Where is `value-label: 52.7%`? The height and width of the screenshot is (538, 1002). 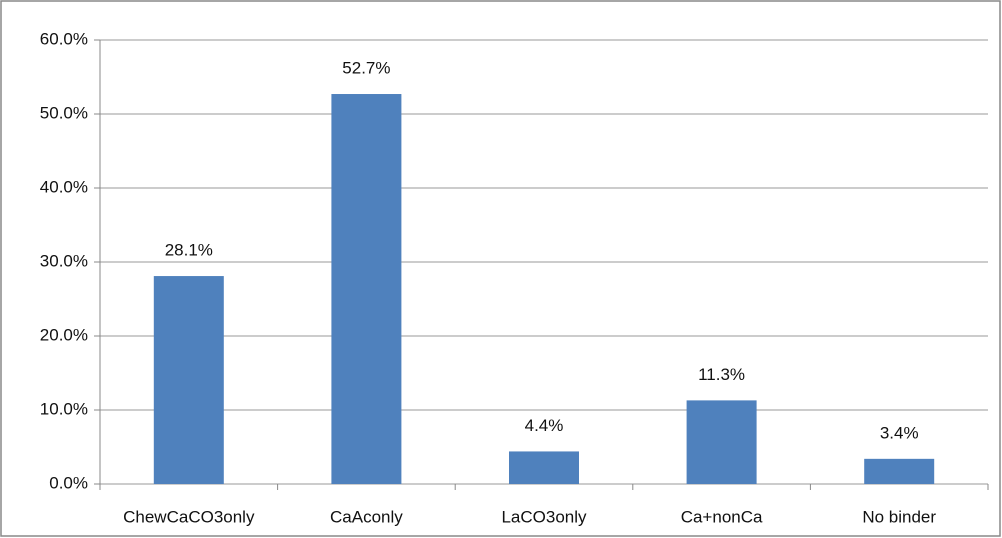 value-label: 52.7% is located at coordinates (366, 68).